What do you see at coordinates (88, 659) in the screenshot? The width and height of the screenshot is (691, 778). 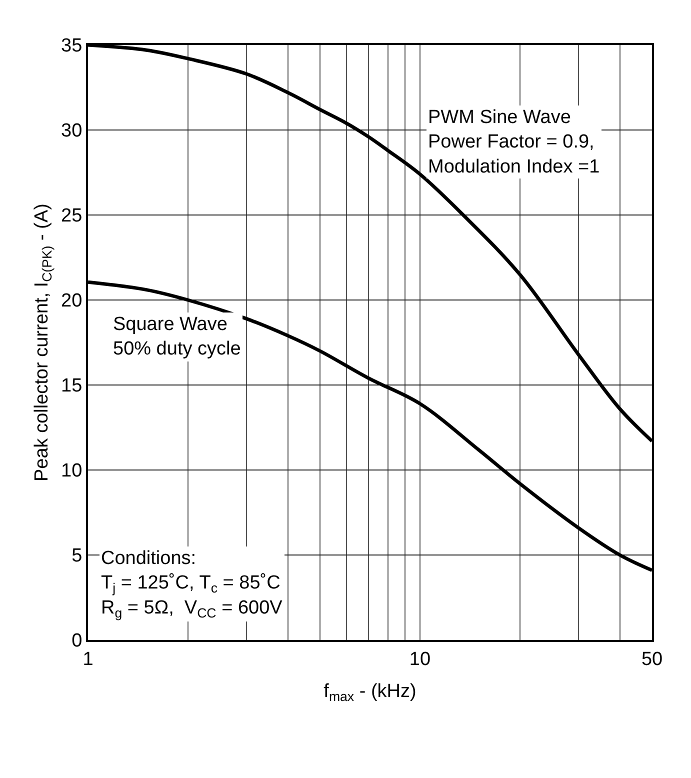 I see `x-tick-label: 1` at bounding box center [88, 659].